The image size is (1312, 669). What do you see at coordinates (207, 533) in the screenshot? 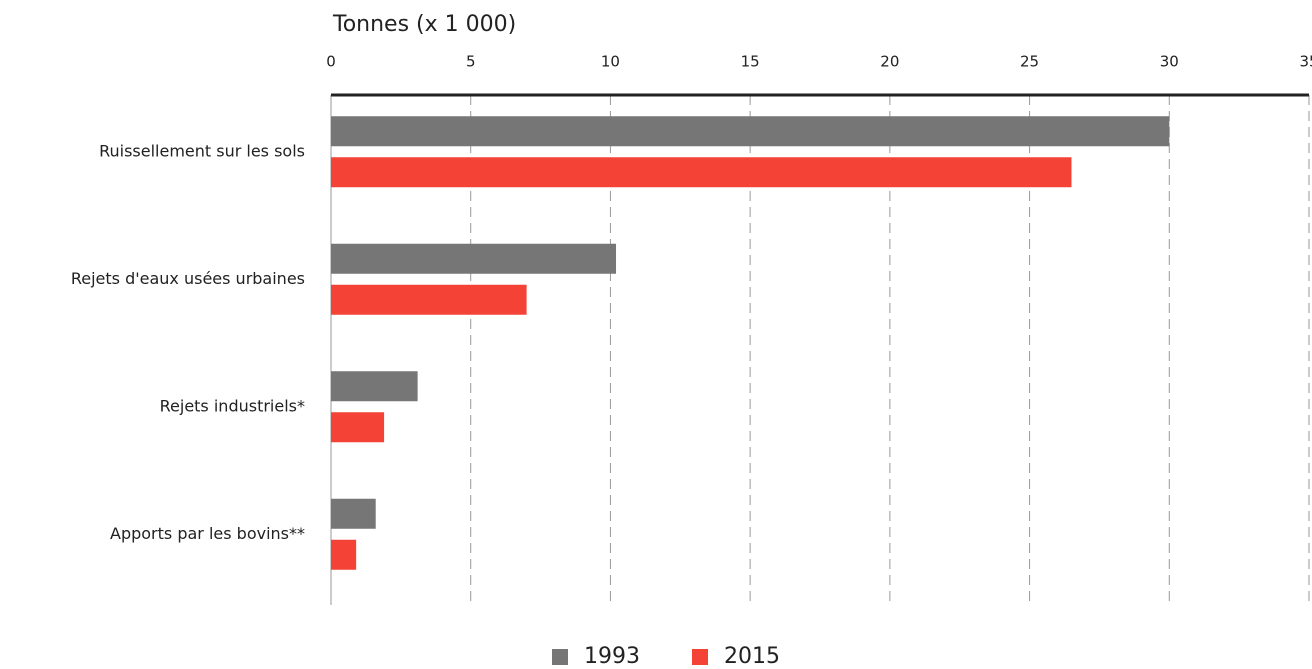
I see `y-tick-label: Apports par les bovins**` at bounding box center [207, 533].